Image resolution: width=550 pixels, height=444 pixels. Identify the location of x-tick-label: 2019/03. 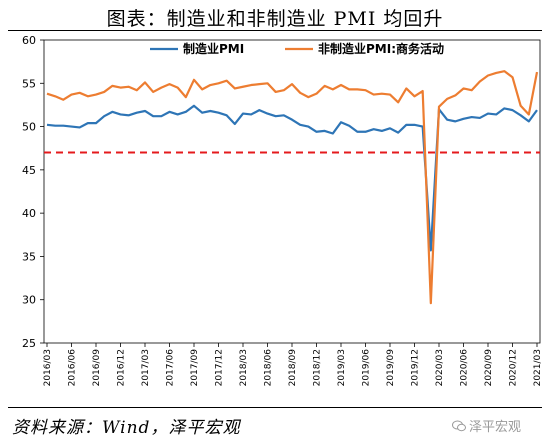
(342, 367).